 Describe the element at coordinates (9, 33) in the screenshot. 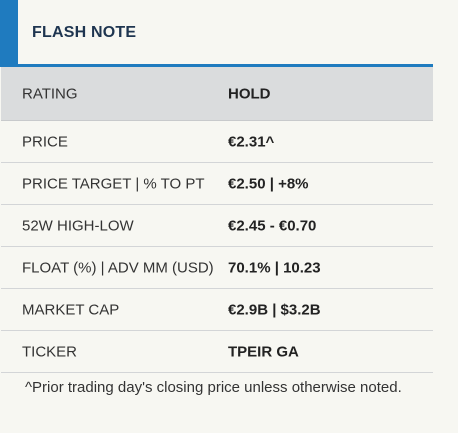

I see `header-accent-bar` at that location.